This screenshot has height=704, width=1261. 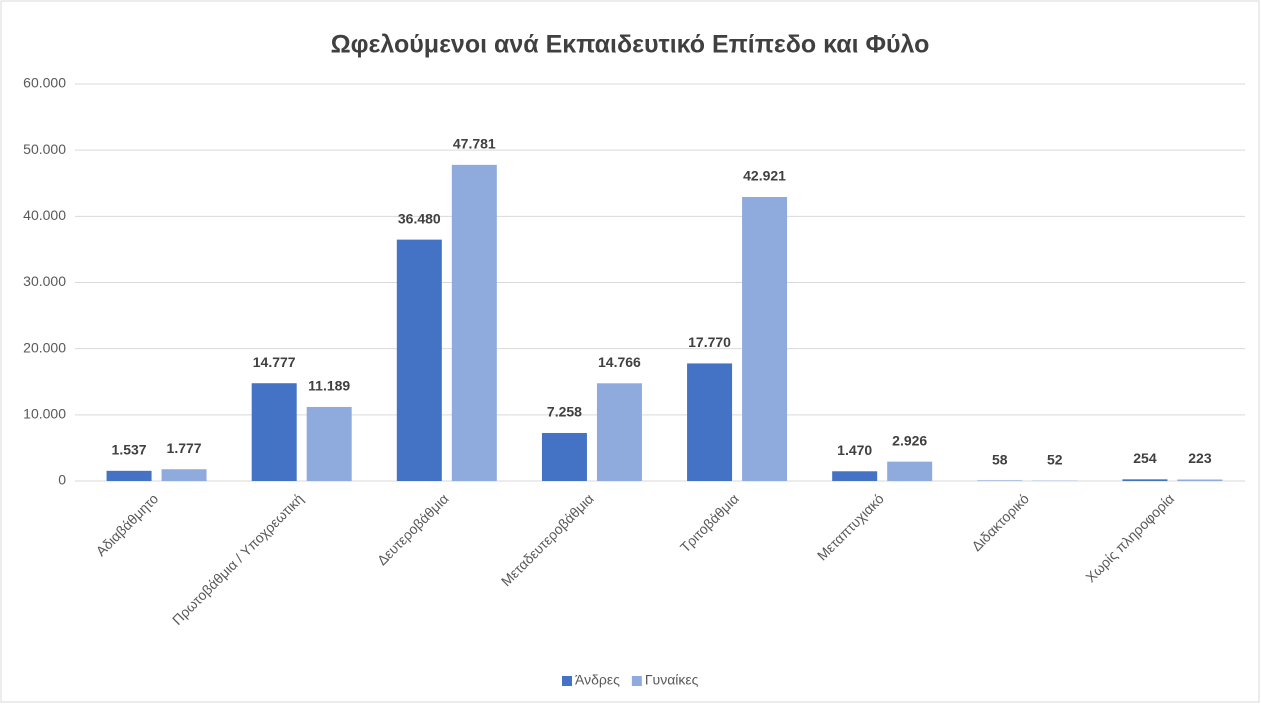 What do you see at coordinates (474, 144) in the screenshot?
I see `data-label: 47.781` at bounding box center [474, 144].